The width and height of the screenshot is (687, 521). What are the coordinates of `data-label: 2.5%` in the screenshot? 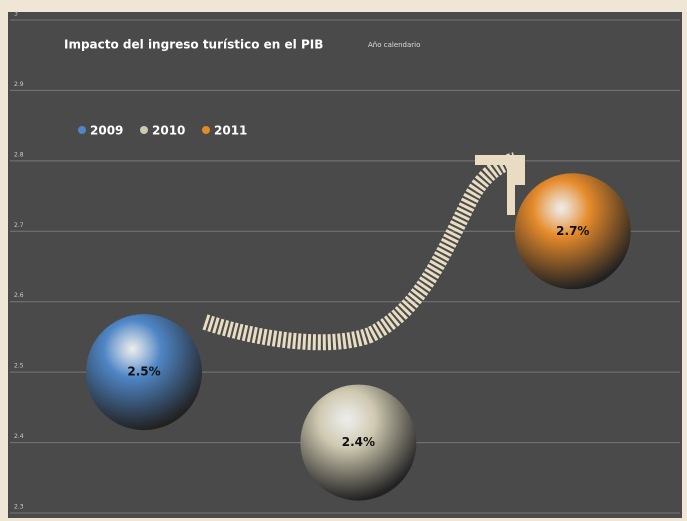 It's located at (143, 372).